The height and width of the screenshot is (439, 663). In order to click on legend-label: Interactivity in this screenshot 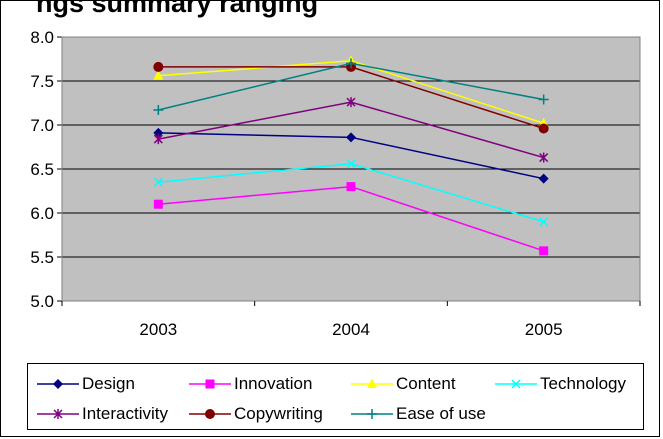, I will do `click(125, 413)`.